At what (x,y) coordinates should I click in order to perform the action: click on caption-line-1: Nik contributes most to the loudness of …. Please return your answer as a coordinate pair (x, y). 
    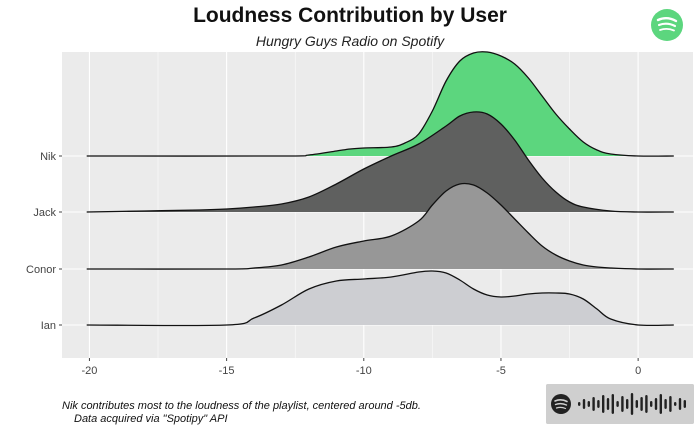
    Looking at the image, I should click on (241, 406).